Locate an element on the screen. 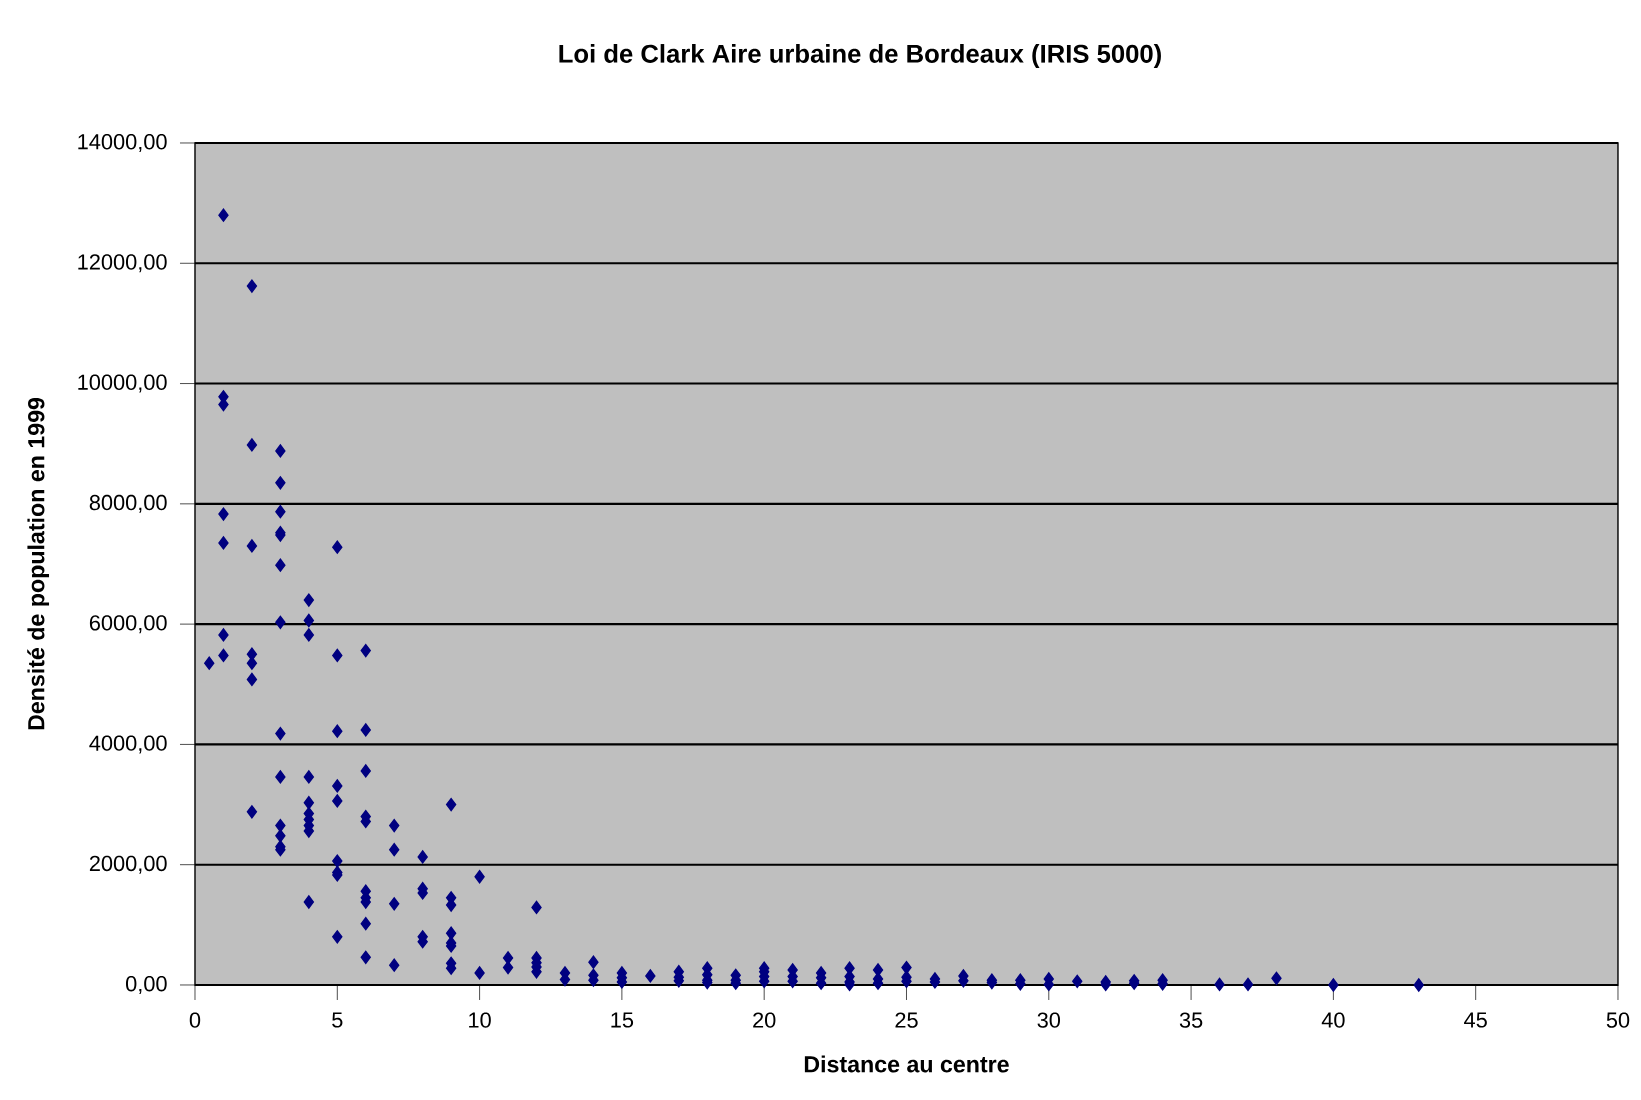 Image resolution: width=1641 pixels, height=1100 pixels. x-tick-label: 15 is located at coordinates (622, 1020).